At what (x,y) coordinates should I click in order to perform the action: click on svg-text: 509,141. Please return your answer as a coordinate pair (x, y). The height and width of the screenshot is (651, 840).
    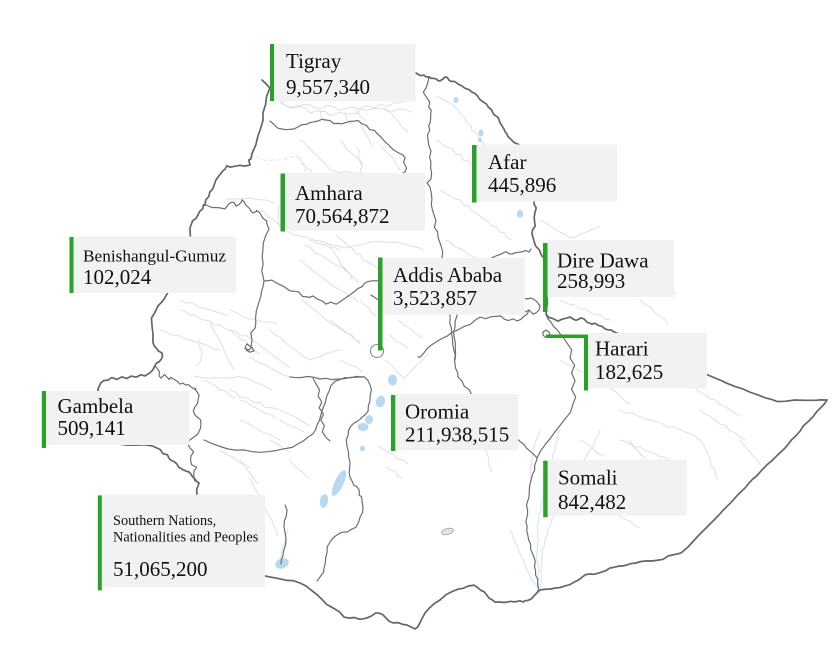
    Looking at the image, I should click on (92, 428).